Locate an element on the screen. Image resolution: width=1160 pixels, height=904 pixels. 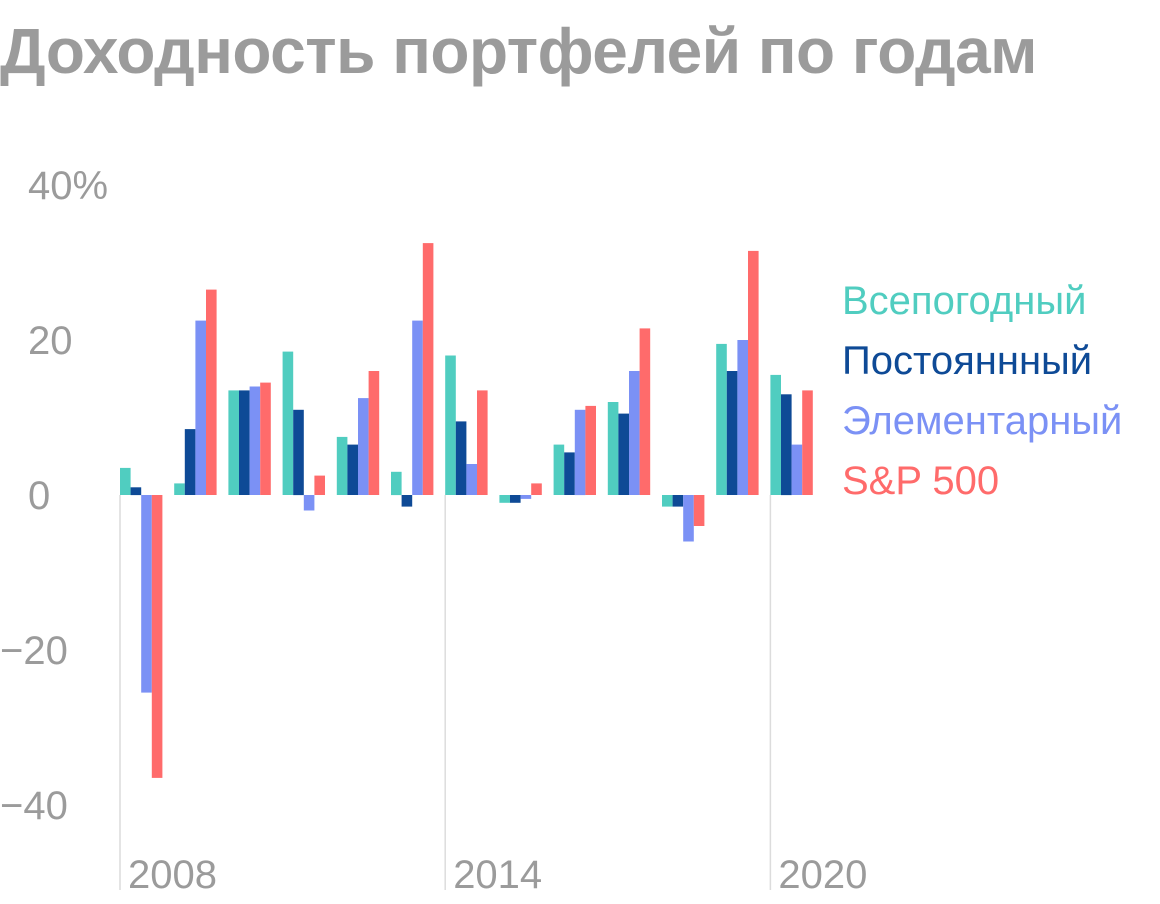
legend-entry-0: Всепогодный is located at coordinates (964, 301).